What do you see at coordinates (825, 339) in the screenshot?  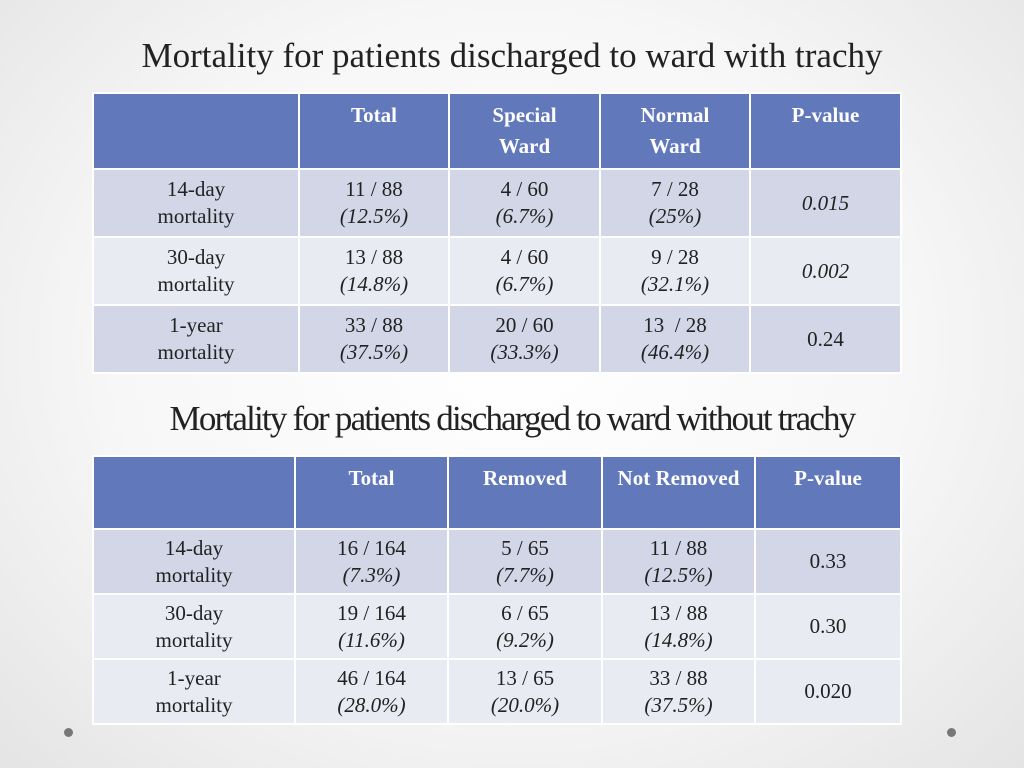 I see `cell-pvalue: 0.24` at bounding box center [825, 339].